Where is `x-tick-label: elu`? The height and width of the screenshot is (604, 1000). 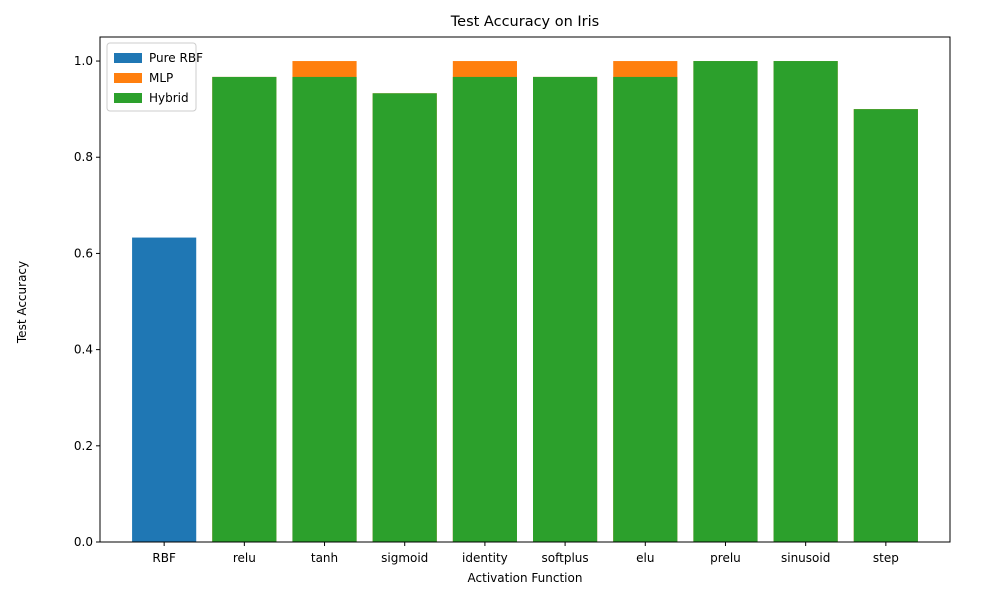 x-tick-label: elu is located at coordinates (645, 558).